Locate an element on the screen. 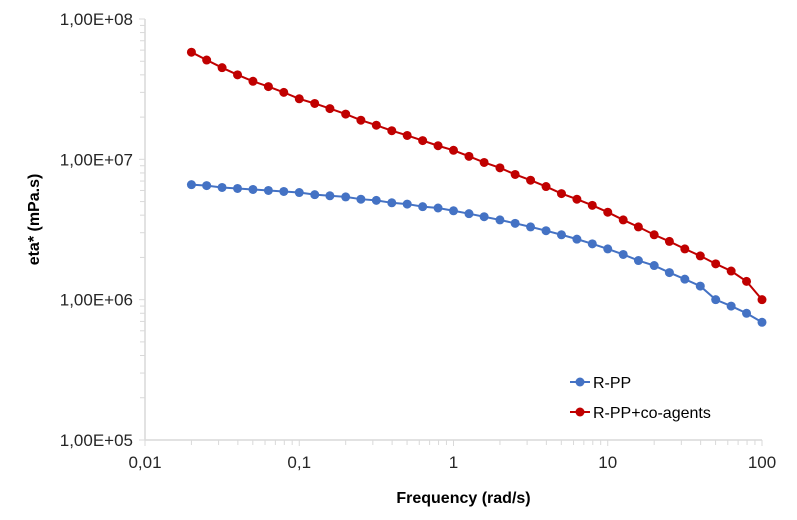  y-tick-label: 1,00E+05 is located at coordinates (96, 440).